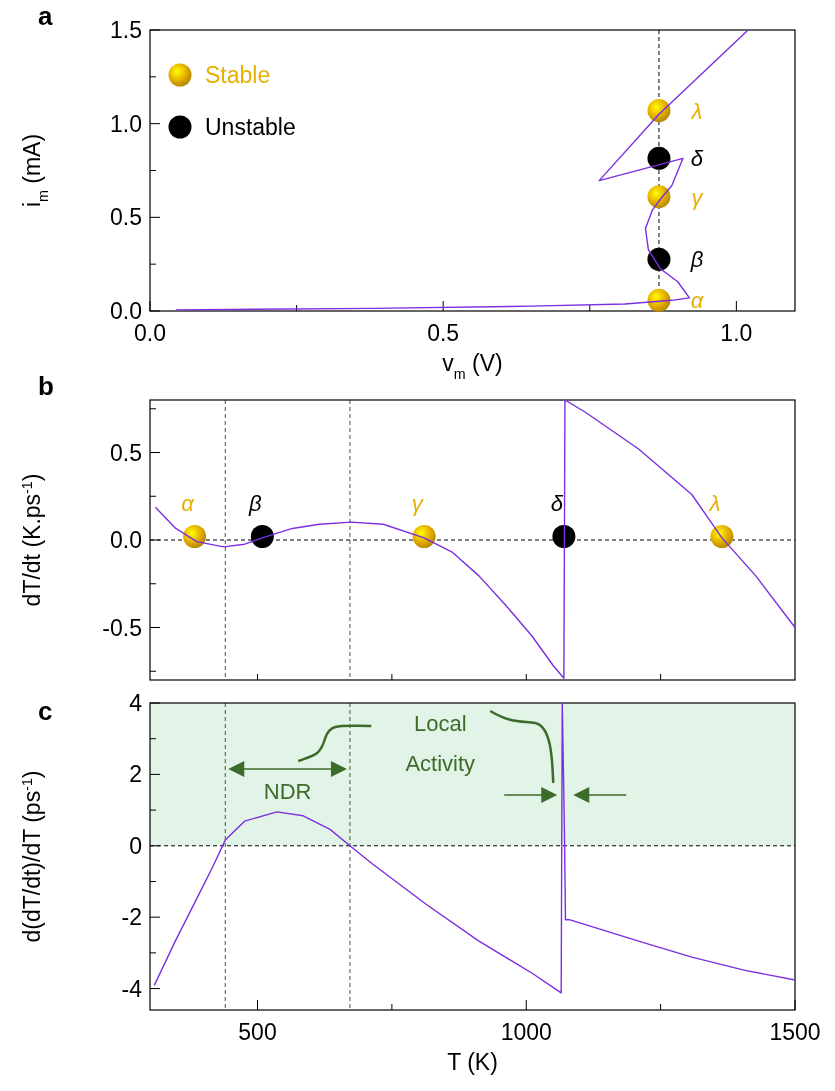  What do you see at coordinates (526, 1032) in the screenshot?
I see `x-tick-label: 1000` at bounding box center [526, 1032].